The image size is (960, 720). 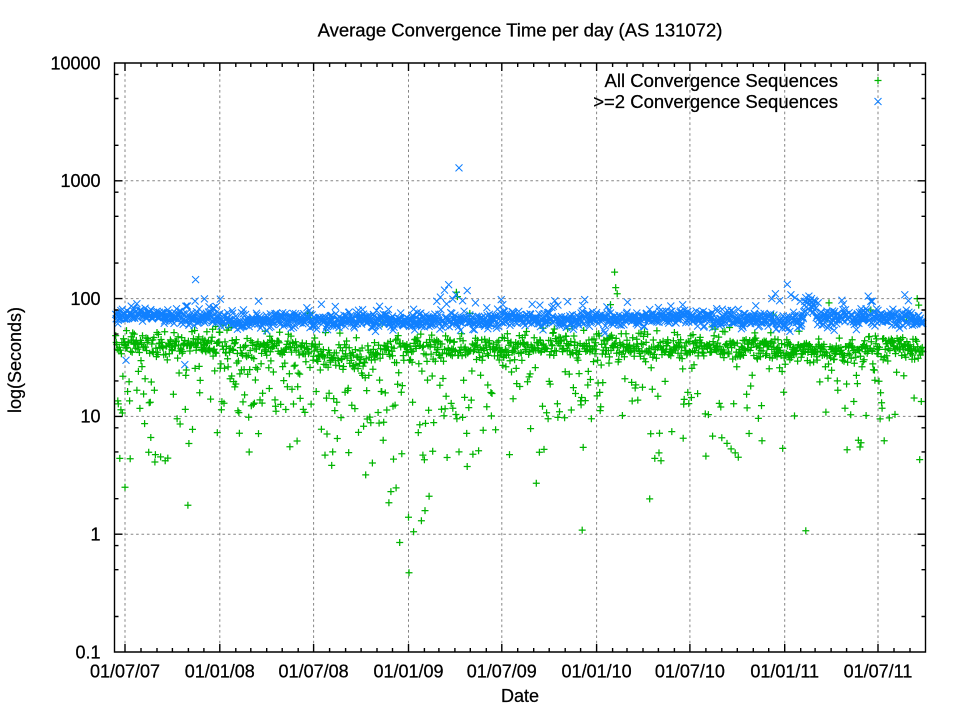 What do you see at coordinates (715, 101) in the screenshot?
I see `svg-text: >=2 Convergence Sequences` at bounding box center [715, 101].